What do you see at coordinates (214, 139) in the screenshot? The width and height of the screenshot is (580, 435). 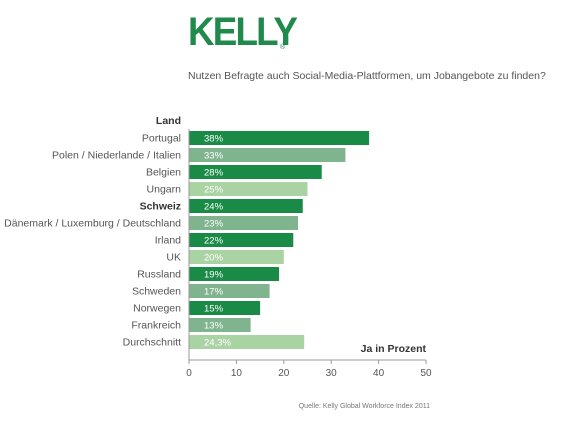 I see `value-label-portugal: 38%` at bounding box center [214, 139].